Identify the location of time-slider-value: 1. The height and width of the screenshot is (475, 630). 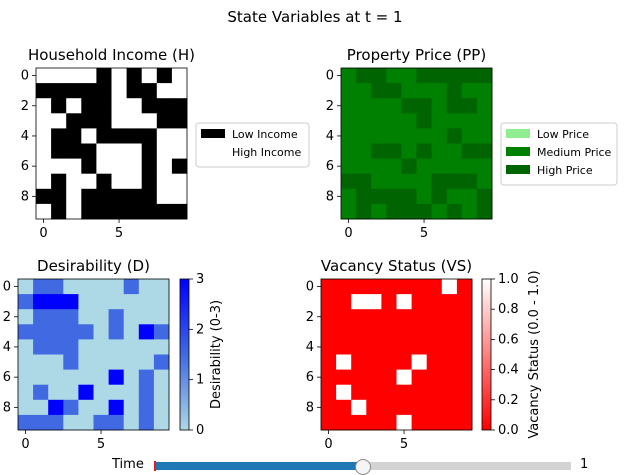
(584, 464).